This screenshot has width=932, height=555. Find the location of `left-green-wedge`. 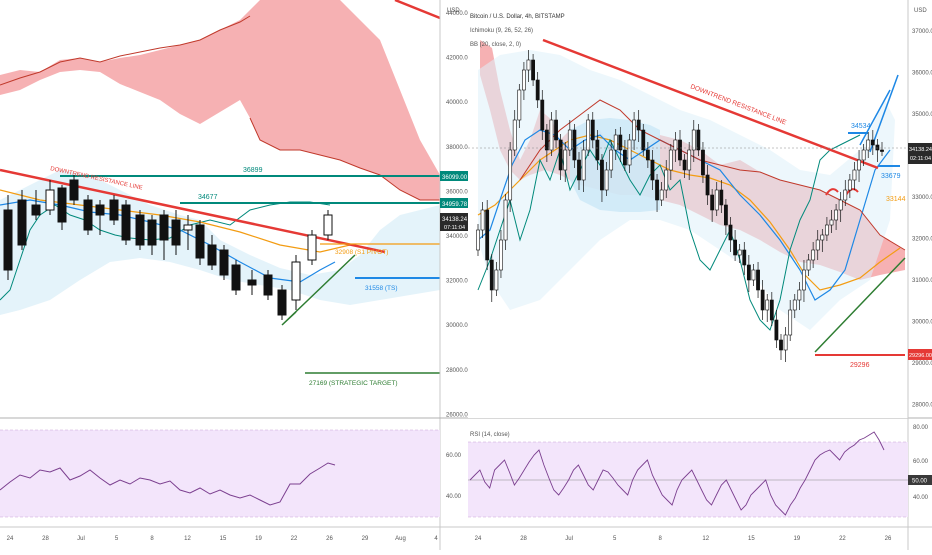

left-green-wedge is located at coordinates (318, 290).